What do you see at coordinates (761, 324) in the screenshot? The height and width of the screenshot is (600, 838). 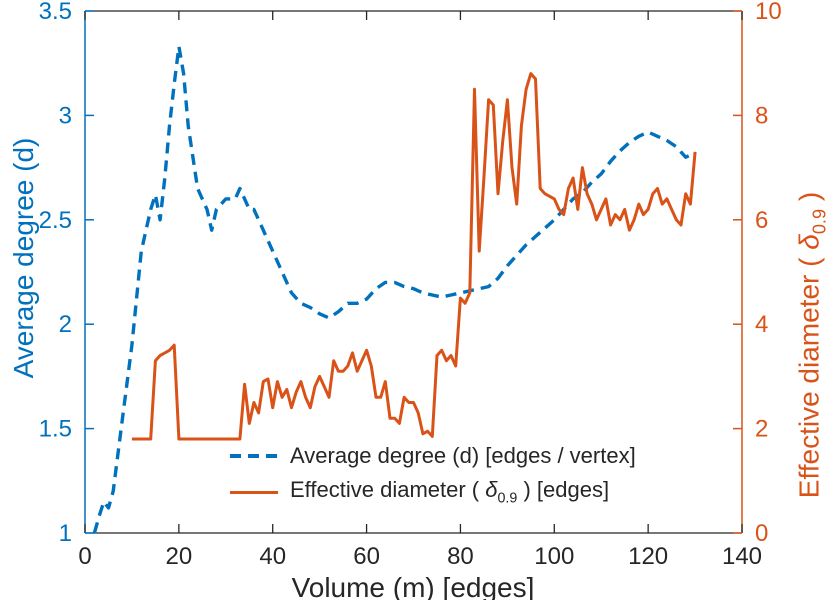 I see `svg-text: 4` at bounding box center [761, 324].